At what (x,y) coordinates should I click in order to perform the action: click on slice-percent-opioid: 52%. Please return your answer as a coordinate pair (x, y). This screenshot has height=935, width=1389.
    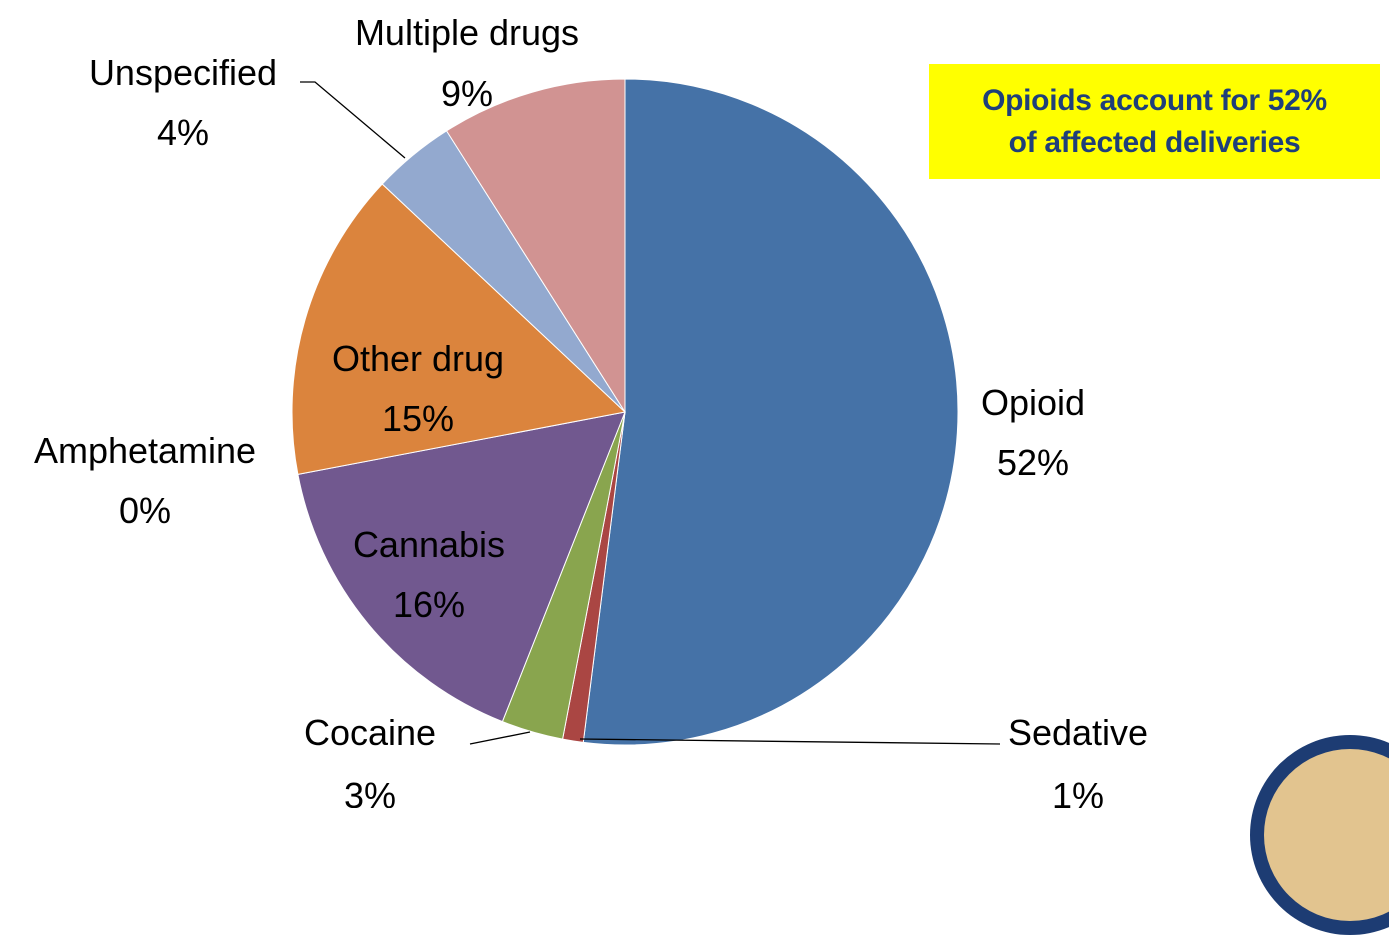
    Looking at the image, I should click on (1033, 462).